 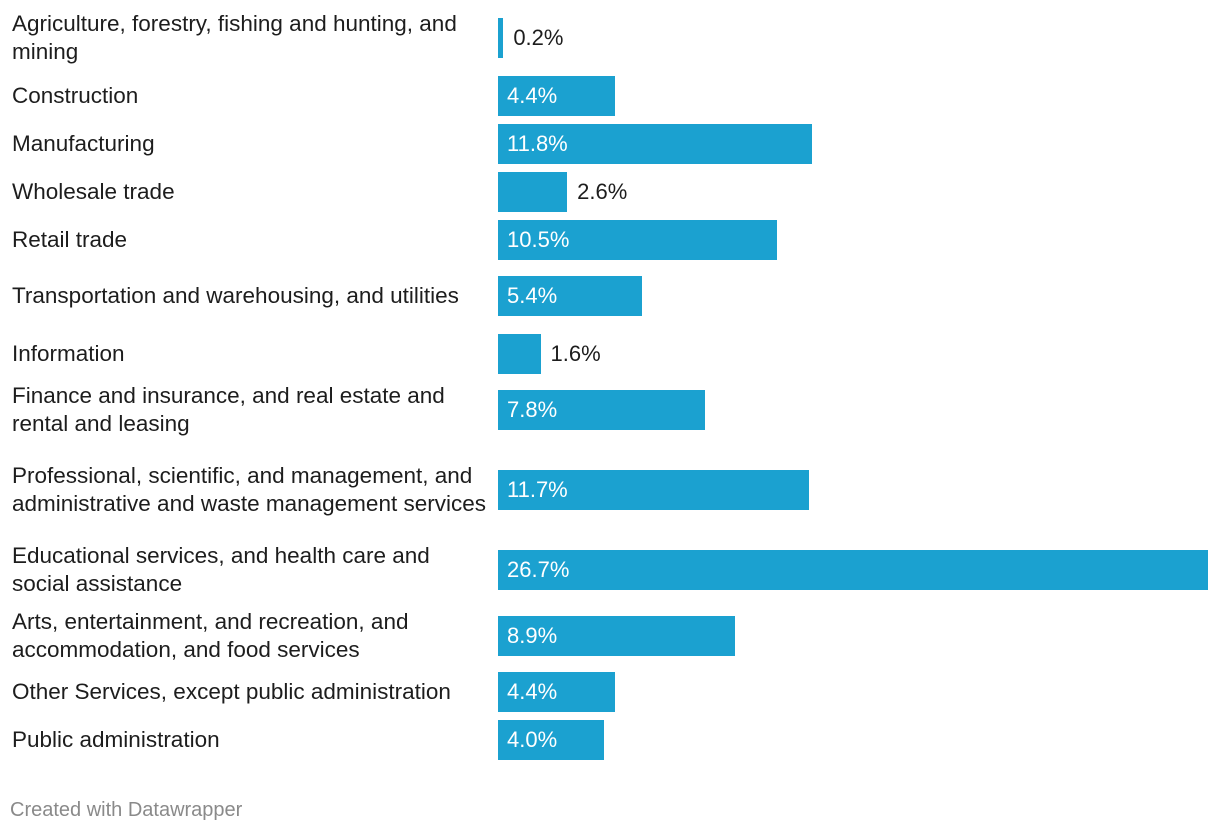 What do you see at coordinates (602, 191) in the screenshot?
I see `value-label: 2.6%` at bounding box center [602, 191].